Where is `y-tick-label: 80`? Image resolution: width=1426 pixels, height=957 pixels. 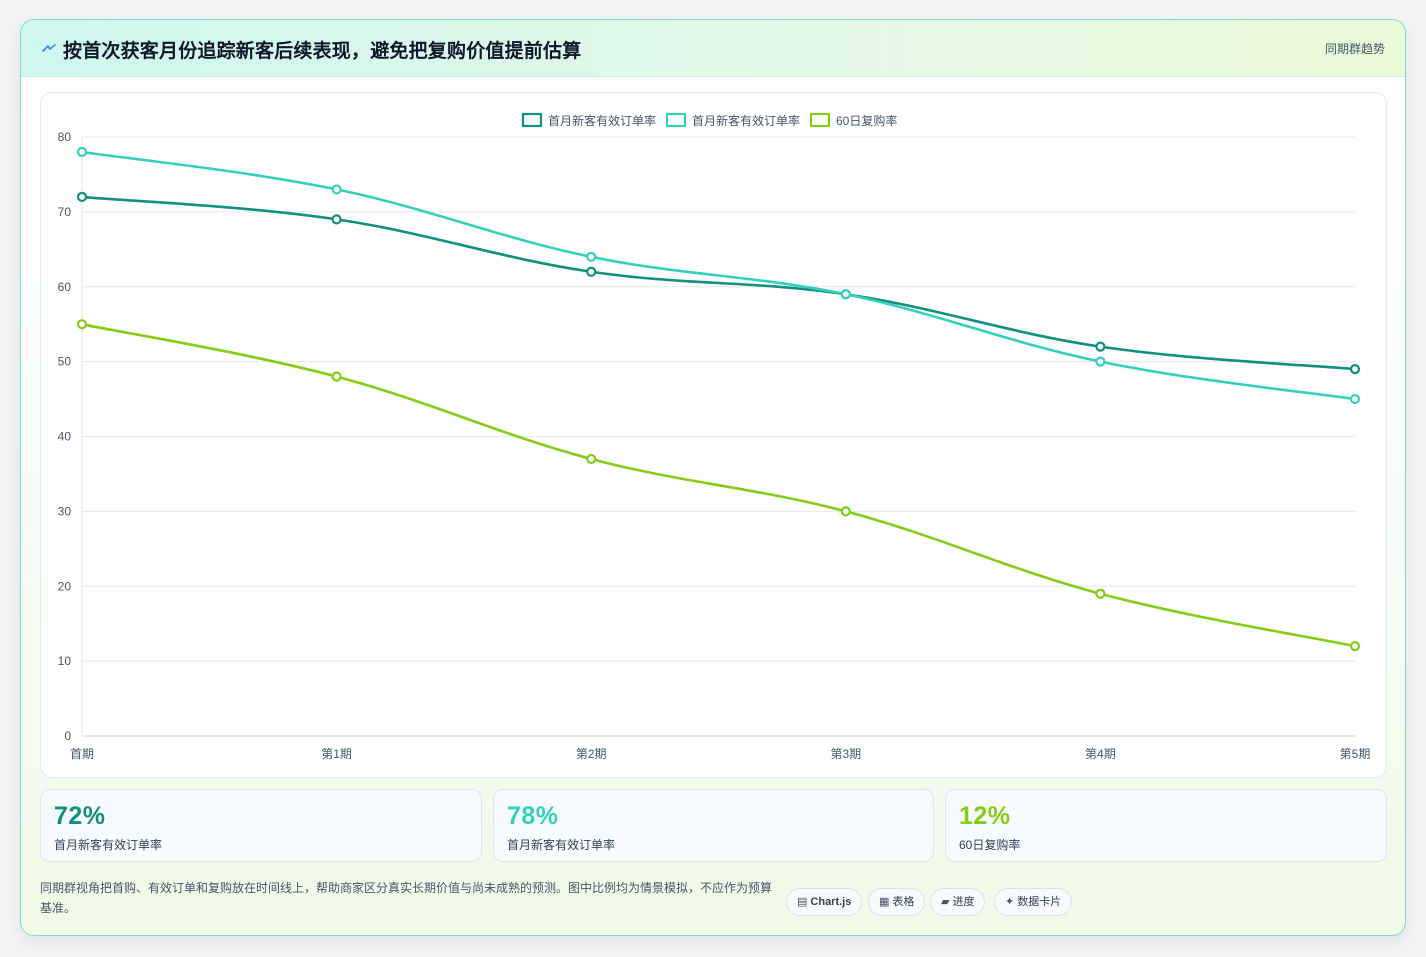
y-tick-label: 80 is located at coordinates (65, 137).